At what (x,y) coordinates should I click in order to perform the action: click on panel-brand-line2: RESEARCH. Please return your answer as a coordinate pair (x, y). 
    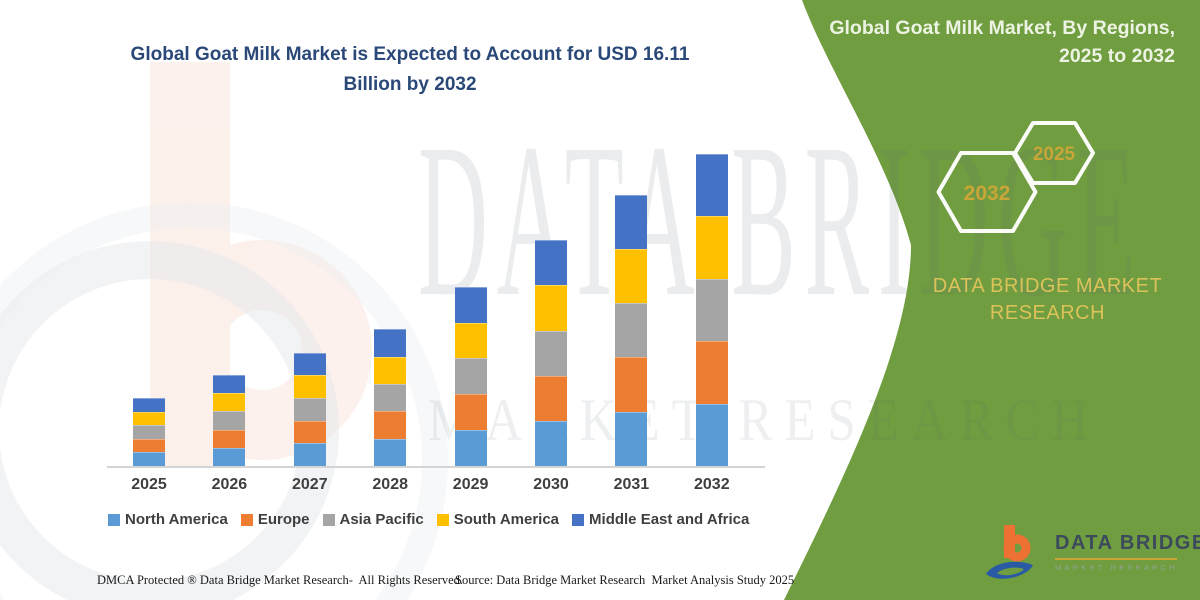
    Looking at the image, I should click on (1047, 313).